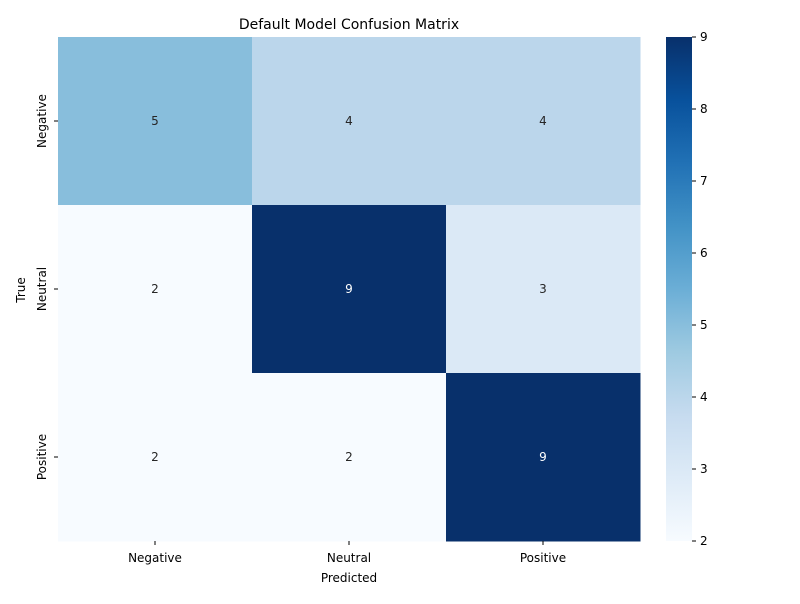 The width and height of the screenshot is (800, 604). I want to click on colorbar-tick-label: 8, so click(704, 109).